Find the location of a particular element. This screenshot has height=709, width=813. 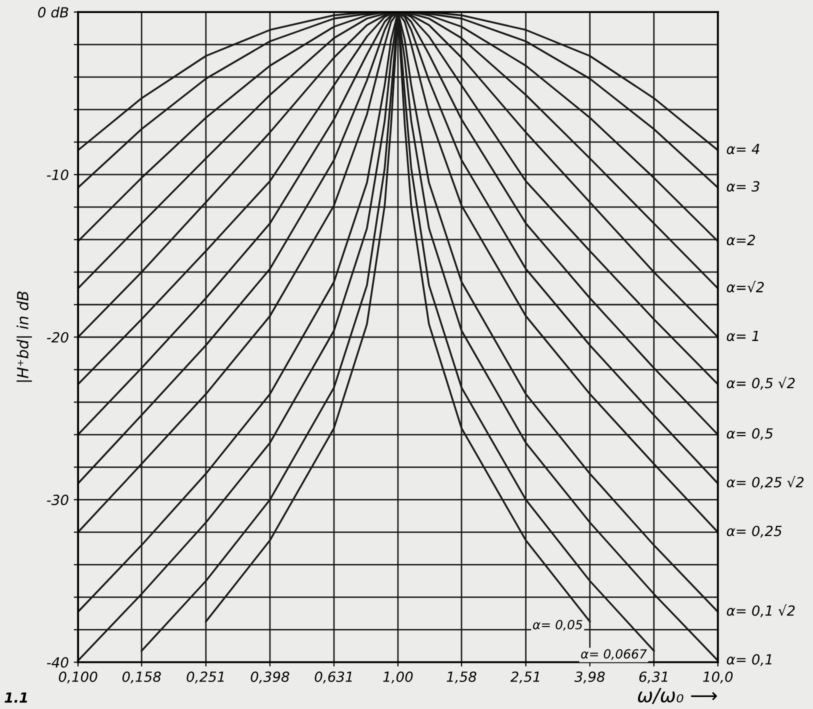

y-tick-label: -10 is located at coordinates (57, 175).